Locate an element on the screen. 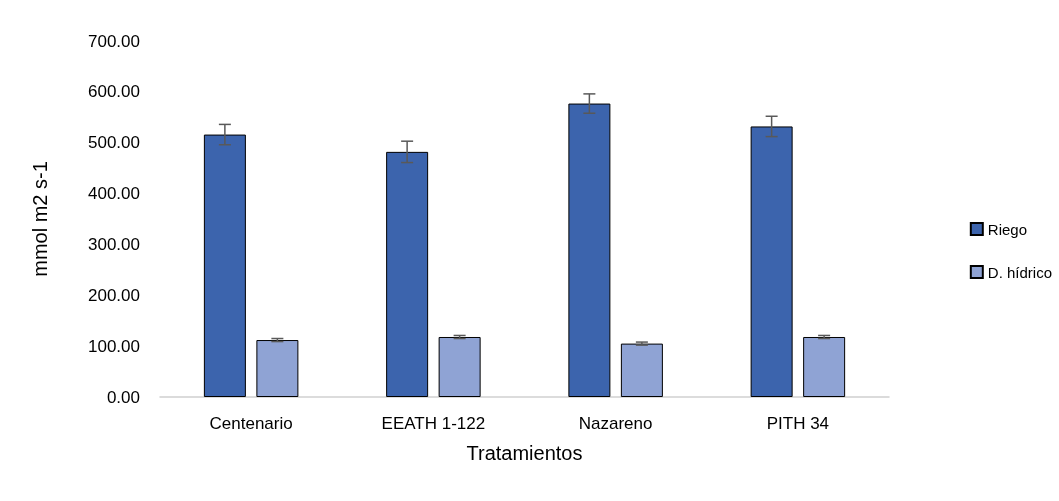  y-tick-label: 600.00 is located at coordinates (114, 92).